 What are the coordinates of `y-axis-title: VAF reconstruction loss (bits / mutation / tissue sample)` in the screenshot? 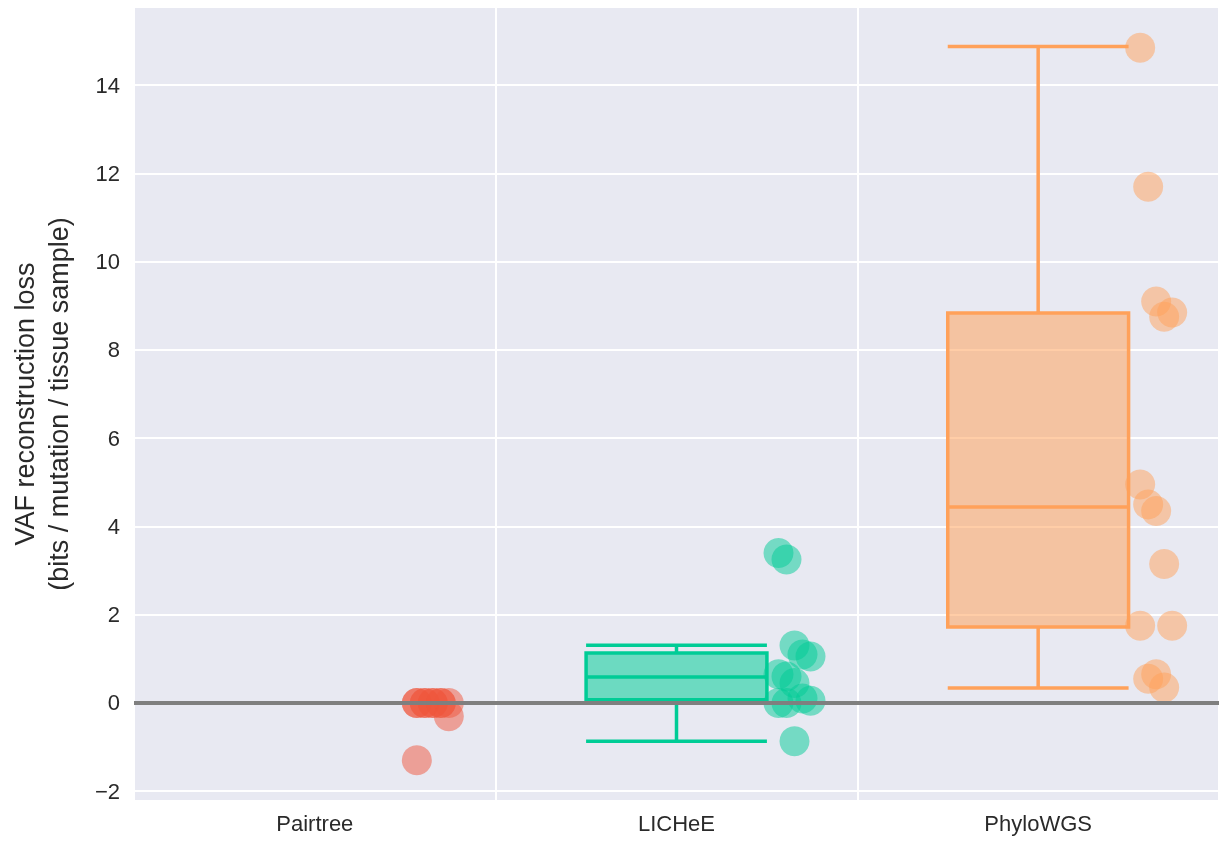 It's located at (42, 404).